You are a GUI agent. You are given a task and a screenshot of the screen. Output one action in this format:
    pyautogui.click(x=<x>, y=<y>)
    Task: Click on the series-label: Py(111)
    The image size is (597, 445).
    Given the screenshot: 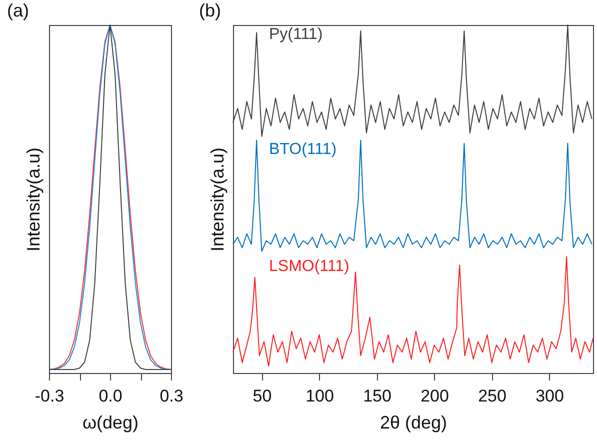 What is the action you would take?
    pyautogui.click(x=296, y=34)
    